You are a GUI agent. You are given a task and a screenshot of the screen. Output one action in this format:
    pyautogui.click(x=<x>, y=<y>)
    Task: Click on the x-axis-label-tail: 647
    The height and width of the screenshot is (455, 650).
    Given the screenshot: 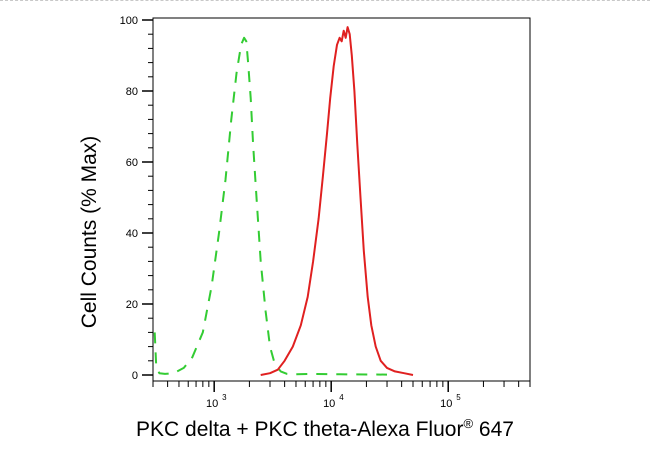 What is the action you would take?
    pyautogui.click(x=493, y=429)
    